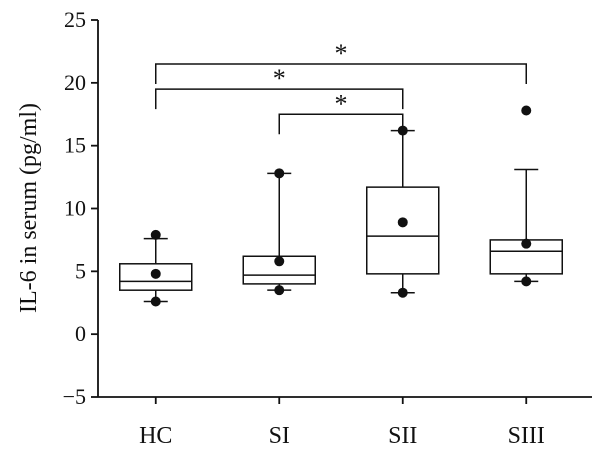 This screenshot has height=457, width=600. Describe the element at coordinates (526, 196) in the screenshot. I see `box-siii` at that location.